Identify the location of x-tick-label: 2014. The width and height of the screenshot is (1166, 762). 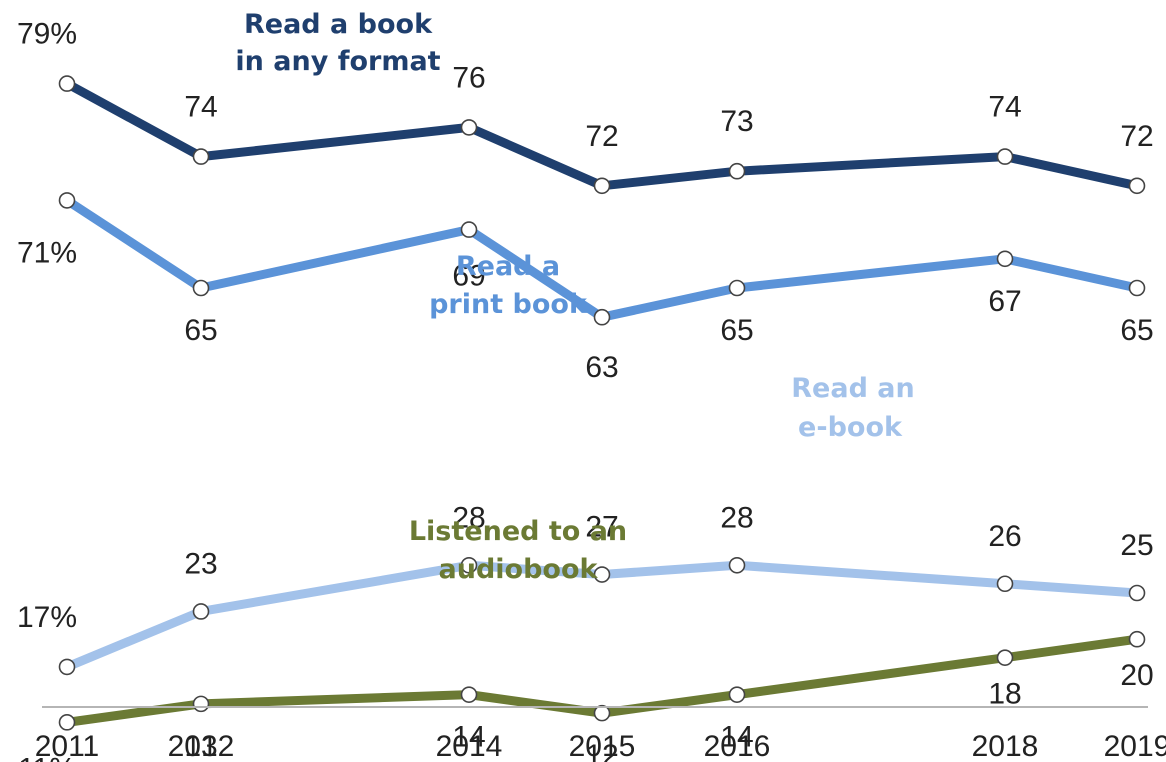
(469, 746).